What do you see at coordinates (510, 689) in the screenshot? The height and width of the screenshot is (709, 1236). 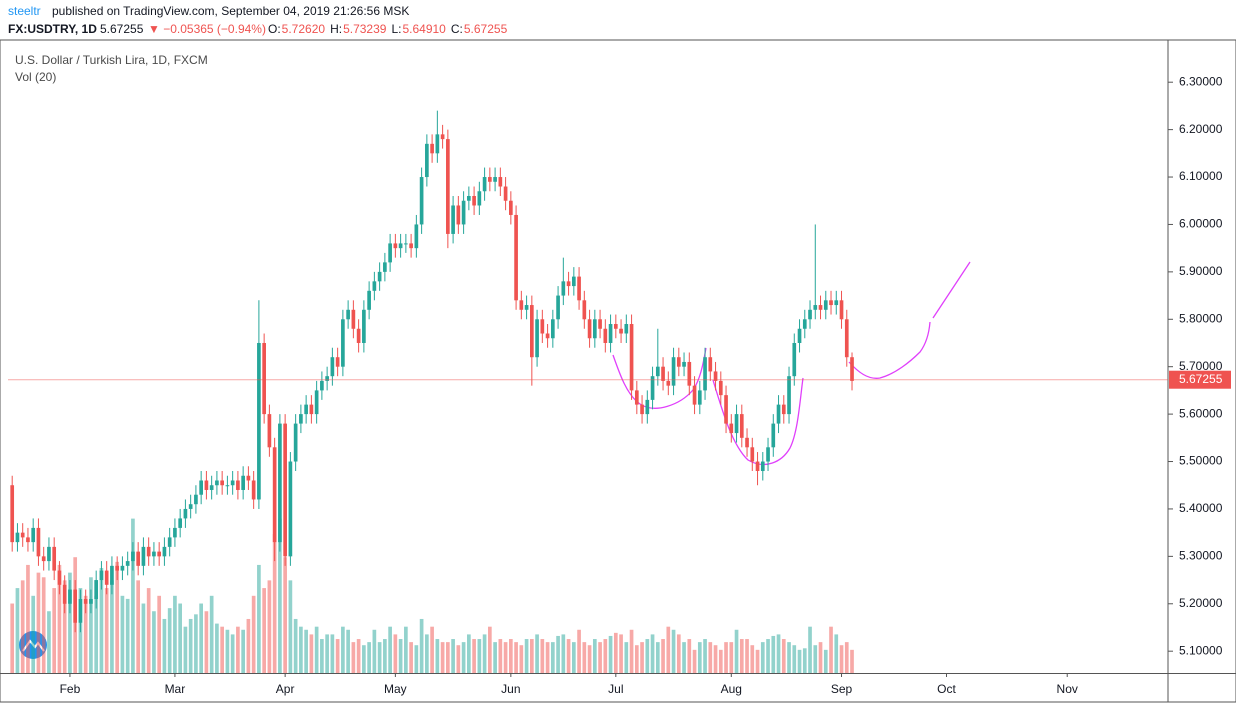 I see `x-tick-label: Jun` at bounding box center [510, 689].